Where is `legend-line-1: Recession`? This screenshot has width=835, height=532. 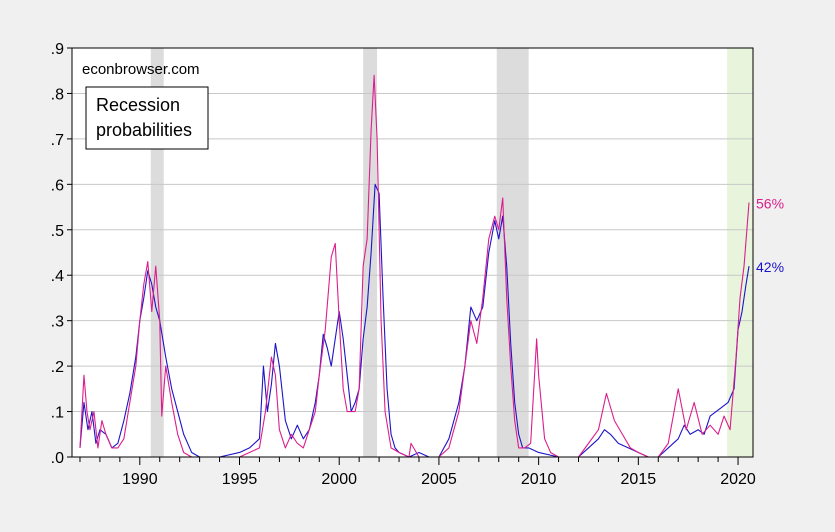
legend-line-1: Recession is located at coordinates (138, 105).